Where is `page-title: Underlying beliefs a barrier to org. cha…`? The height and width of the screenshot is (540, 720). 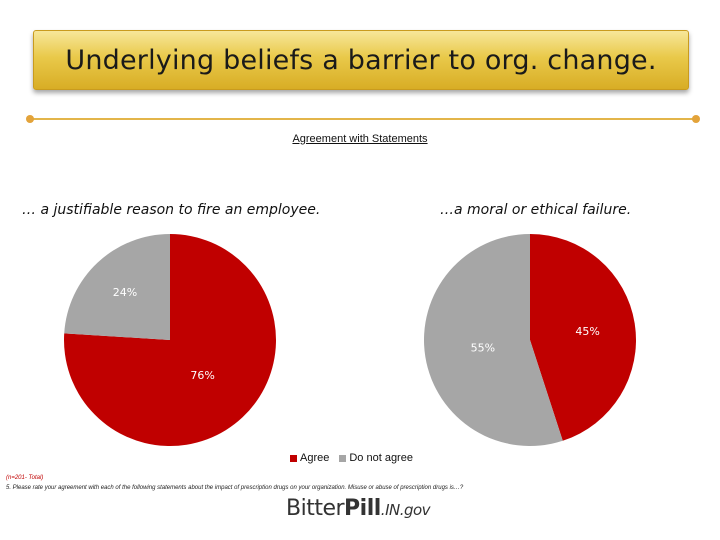 page-title: Underlying beliefs a barrier to org. cha… is located at coordinates (361, 60).